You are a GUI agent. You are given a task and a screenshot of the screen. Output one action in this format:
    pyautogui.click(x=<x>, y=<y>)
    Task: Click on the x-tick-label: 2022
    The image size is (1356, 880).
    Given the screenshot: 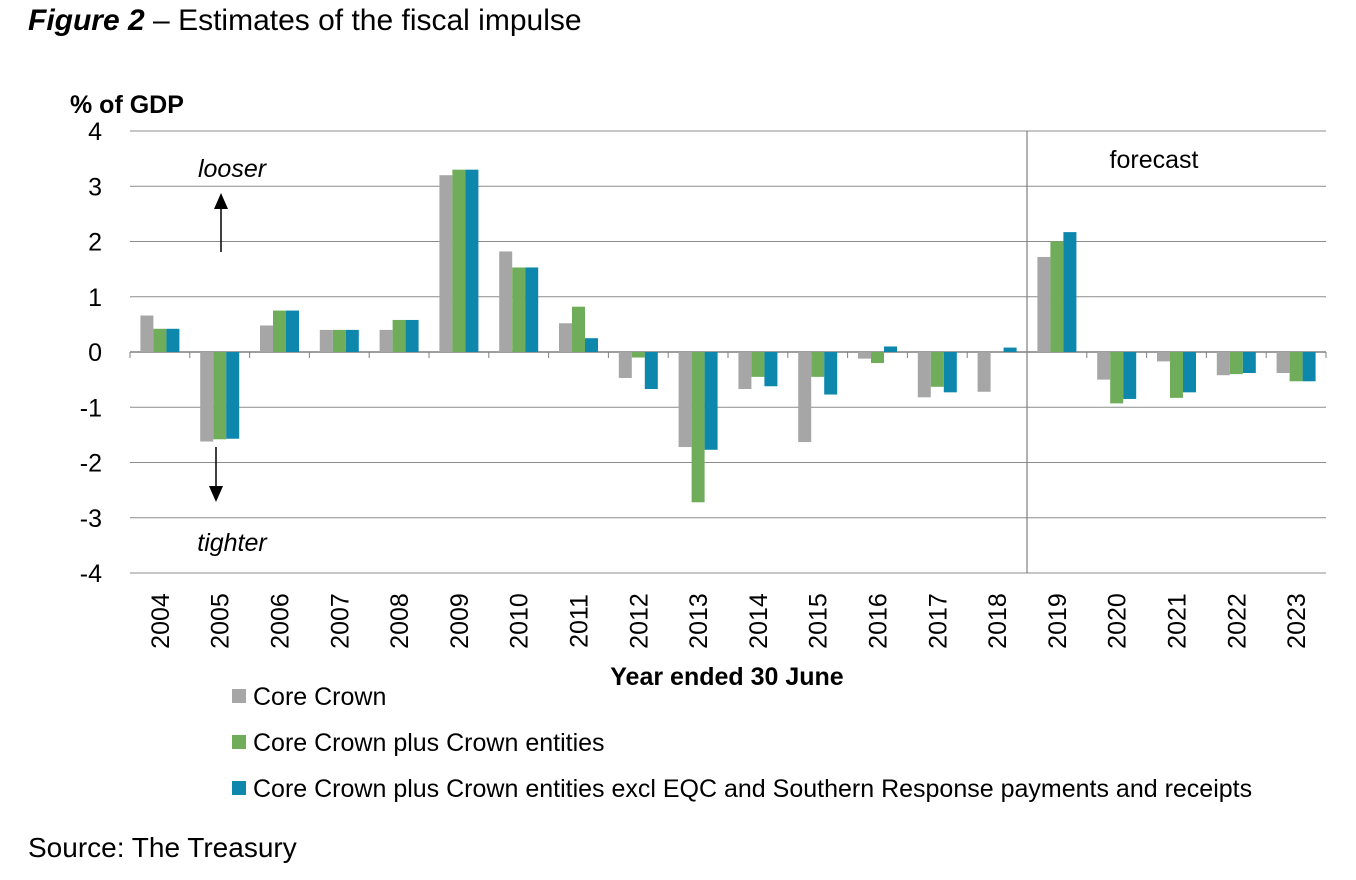 What is the action you would take?
    pyautogui.click(x=1237, y=621)
    